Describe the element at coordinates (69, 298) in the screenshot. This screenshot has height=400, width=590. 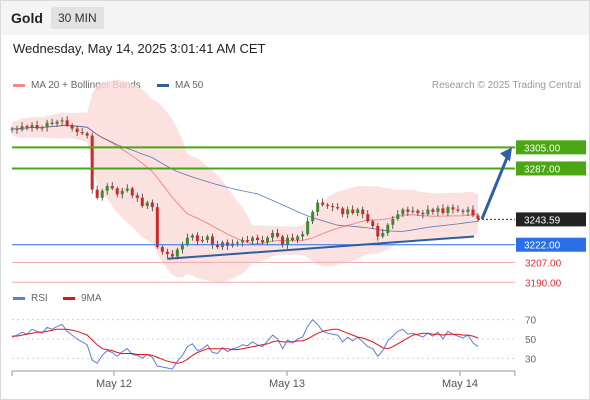
I see `legend-swatch-9ma` at that location.